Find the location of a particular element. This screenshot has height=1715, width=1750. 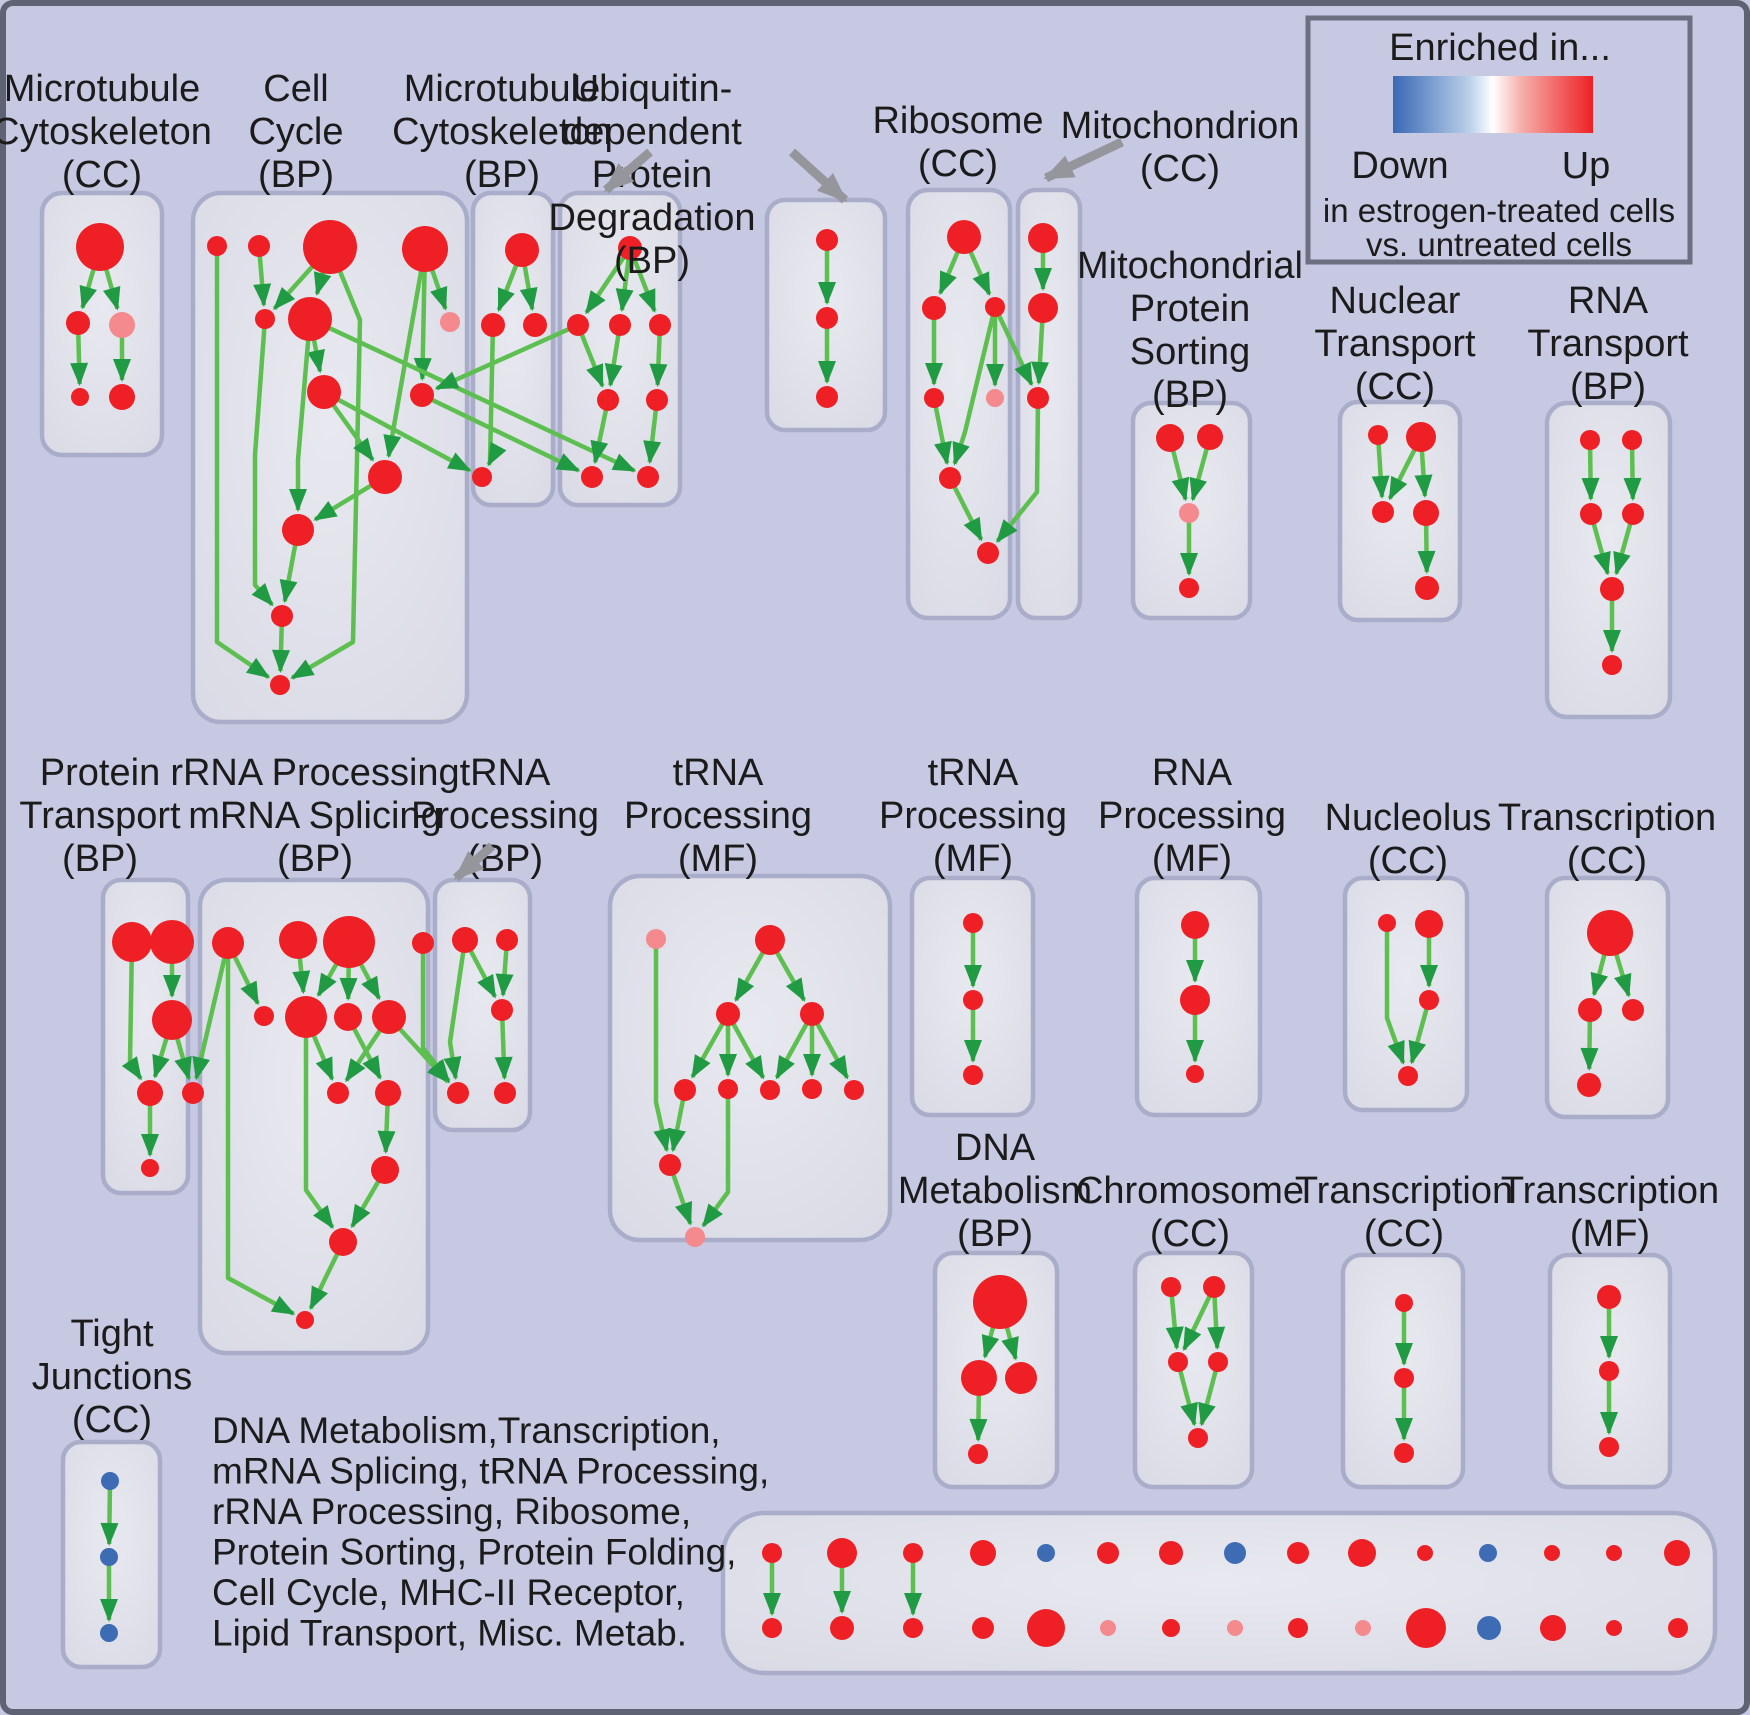

edge-cc6-cc11 is located at coordinates (301, 415).